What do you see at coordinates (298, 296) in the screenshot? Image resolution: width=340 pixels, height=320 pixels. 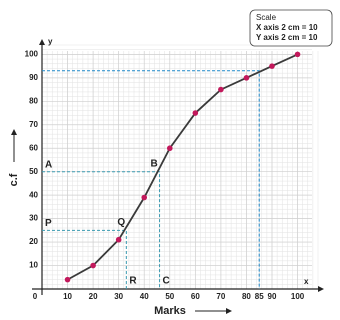 I see `x-tick-label: 100` at bounding box center [298, 296].